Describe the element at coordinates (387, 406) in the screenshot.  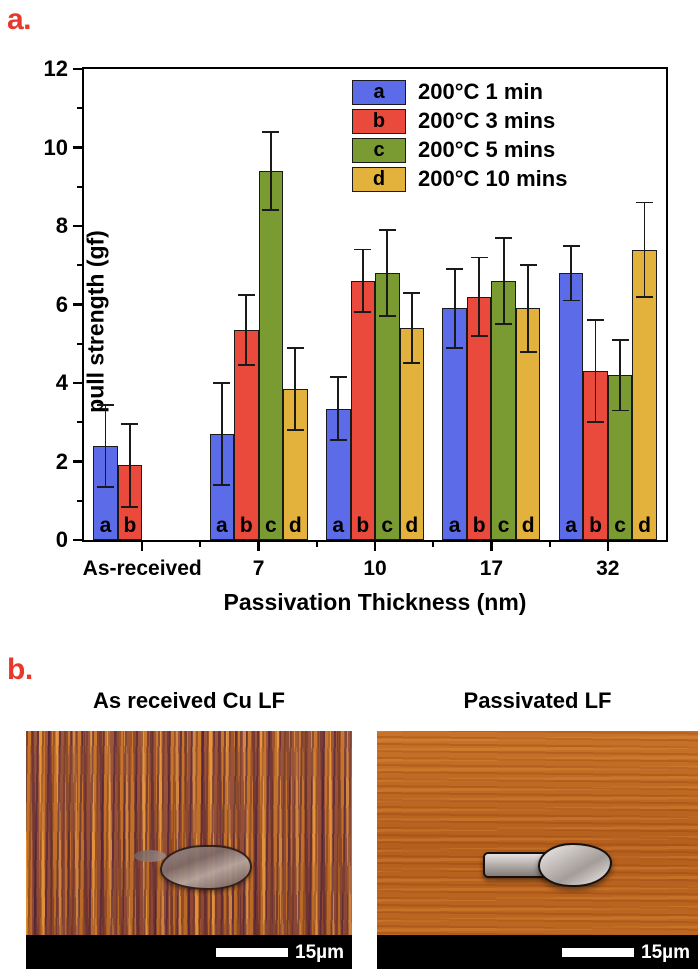
I see `bar-c-10: c` at that location.